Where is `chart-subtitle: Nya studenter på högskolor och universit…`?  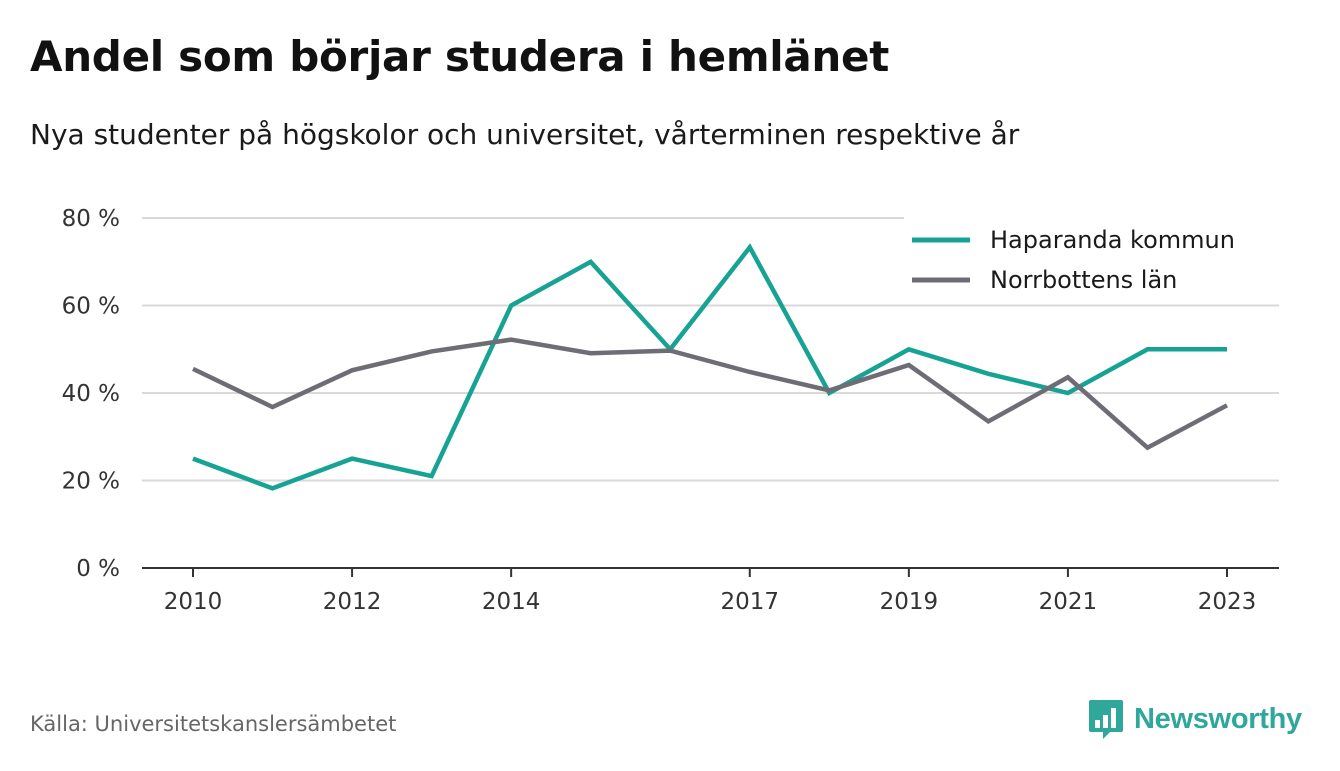
chart-subtitle: Nya studenter på högskolor och universit… is located at coordinates (525, 134).